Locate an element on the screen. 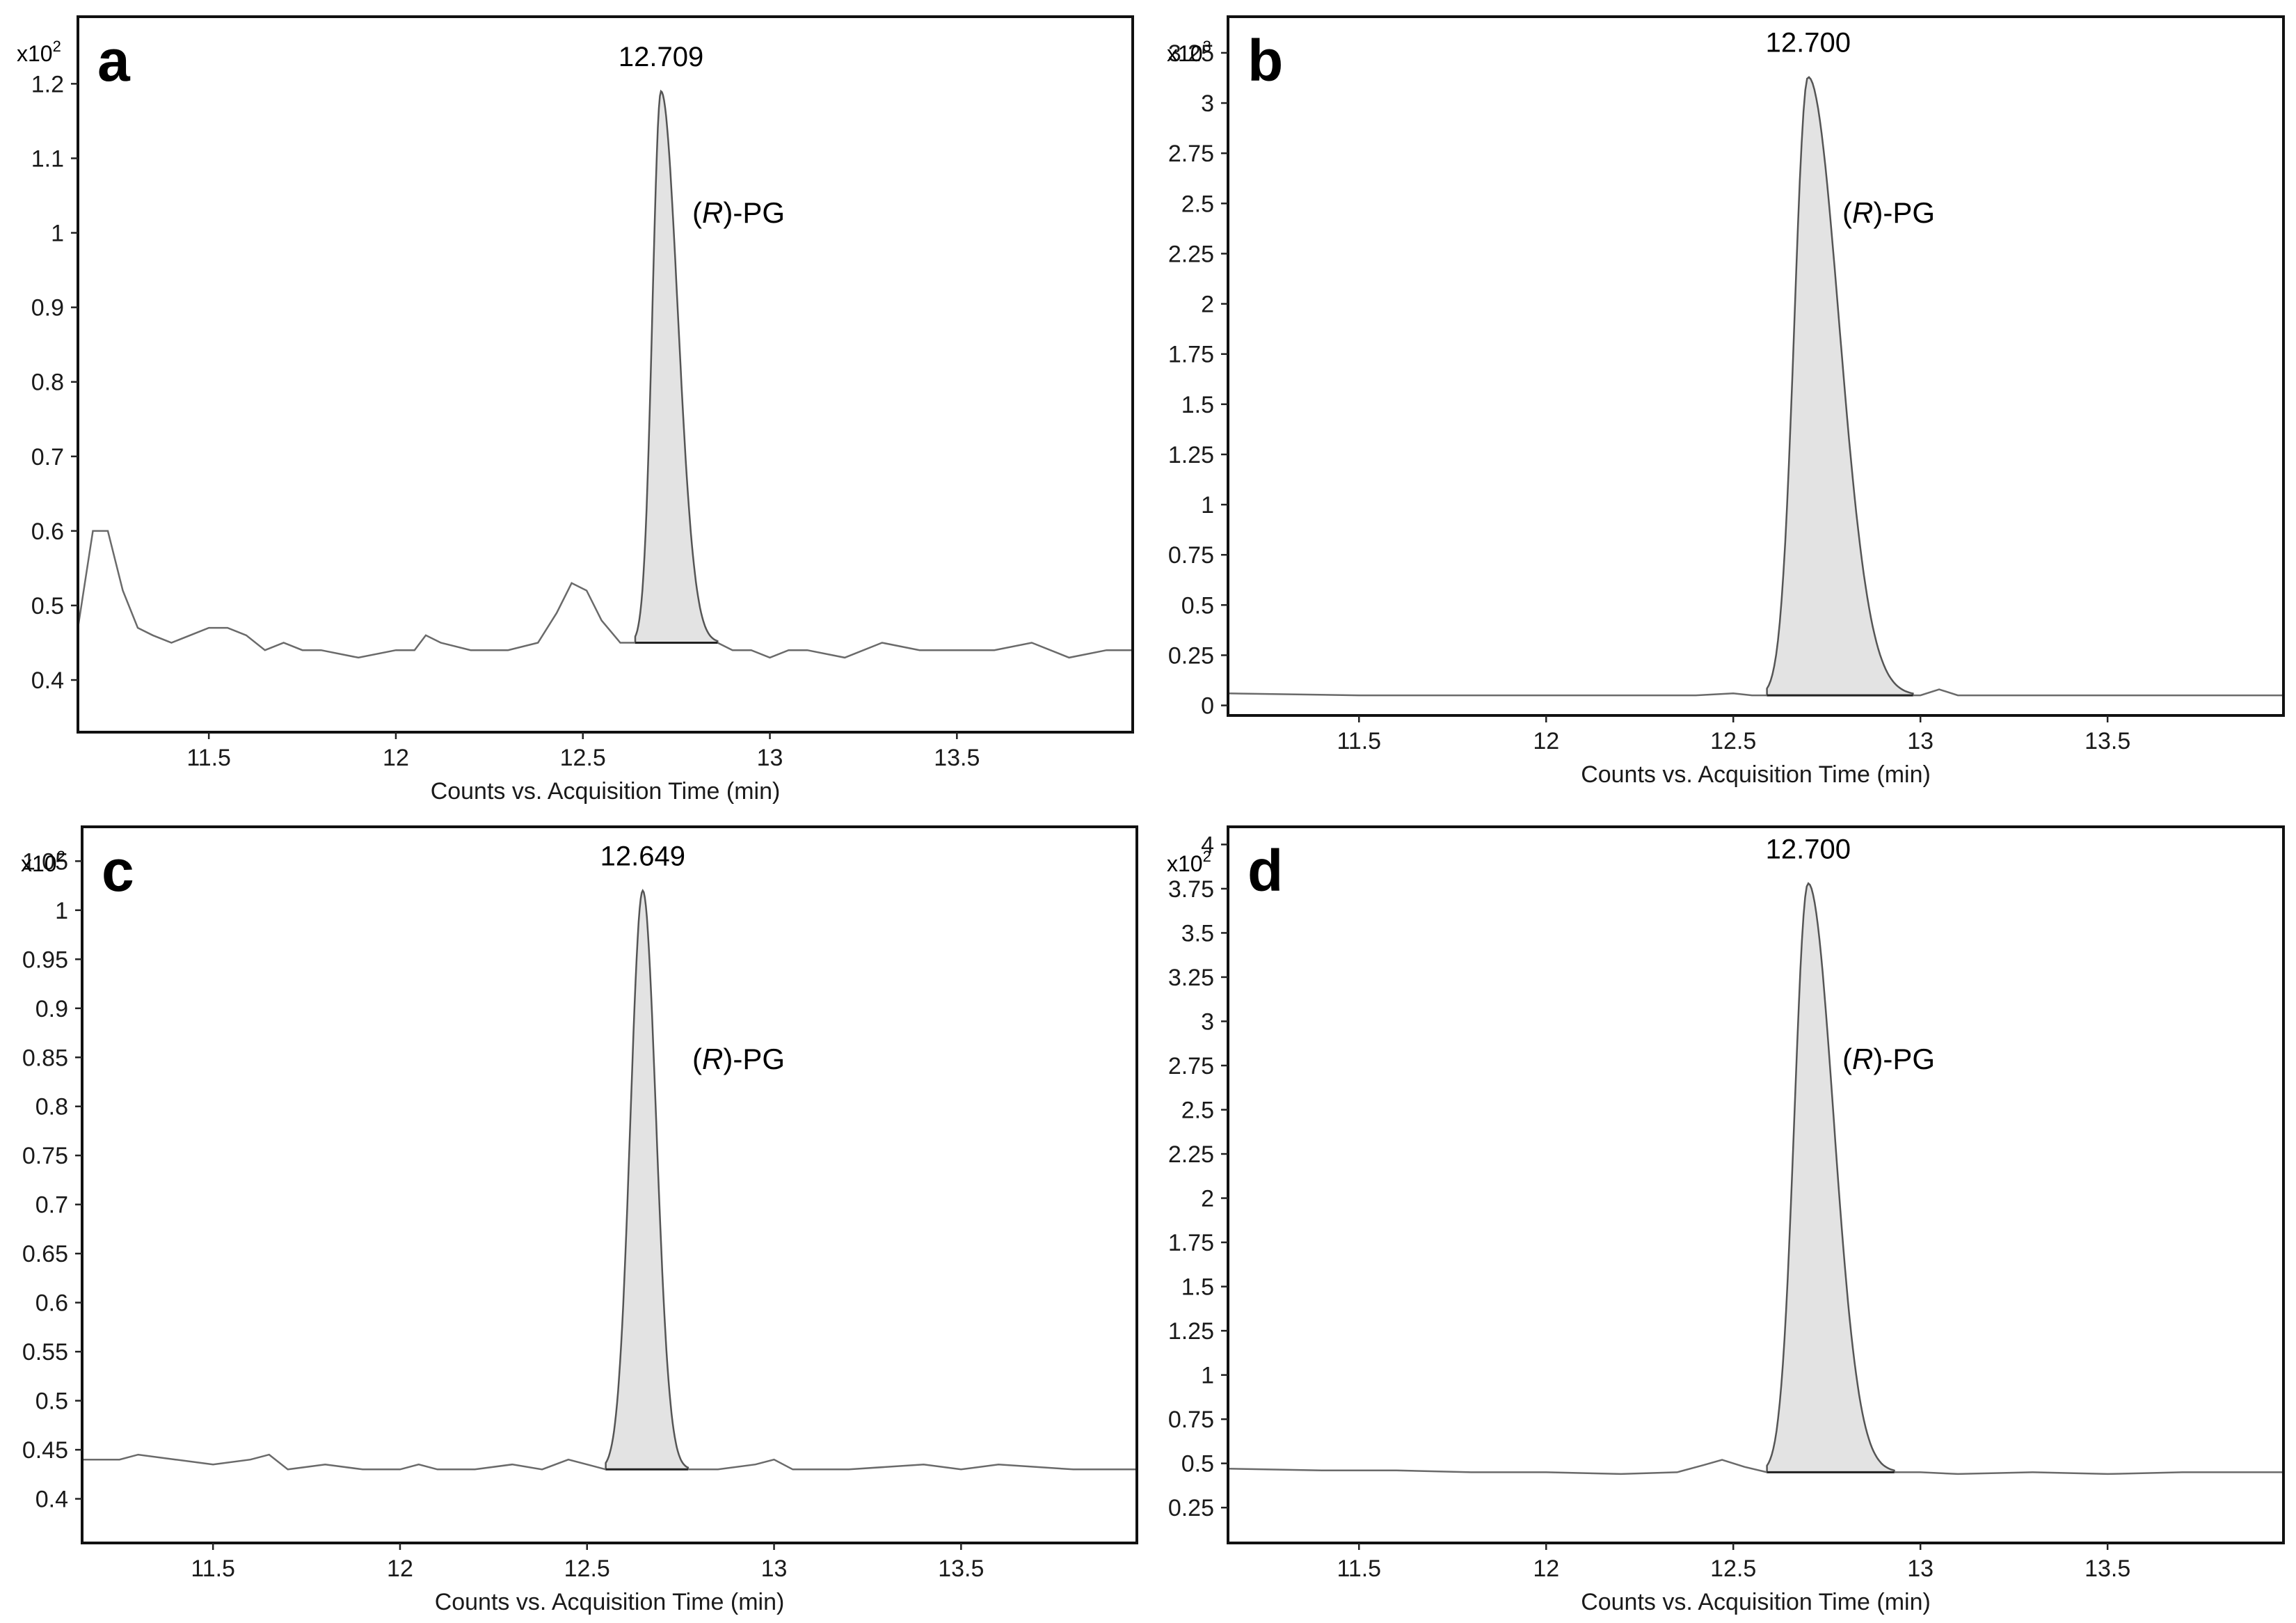 The width and height of the screenshot is (2296, 1623). y-tick-label: 4 is located at coordinates (1207, 845).